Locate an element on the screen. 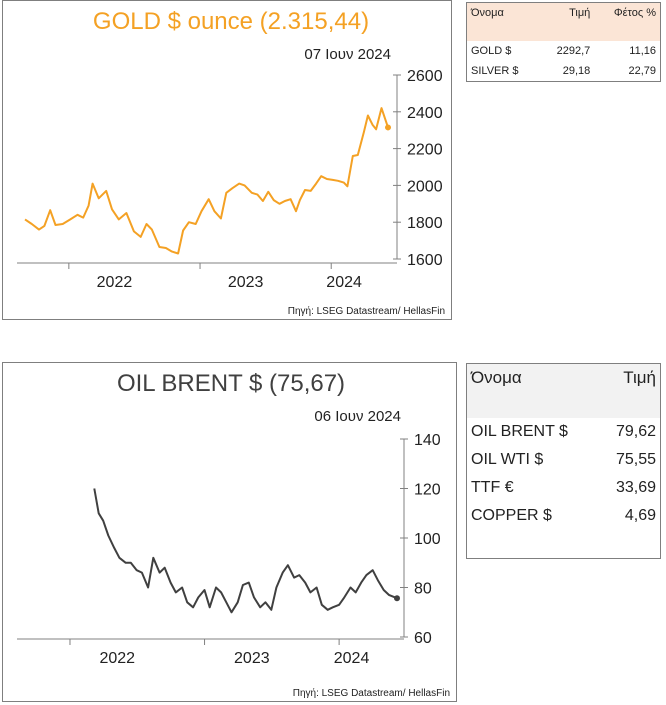 The width and height of the screenshot is (666, 705). gold-y-tick-label: 2000 is located at coordinates (425, 186).